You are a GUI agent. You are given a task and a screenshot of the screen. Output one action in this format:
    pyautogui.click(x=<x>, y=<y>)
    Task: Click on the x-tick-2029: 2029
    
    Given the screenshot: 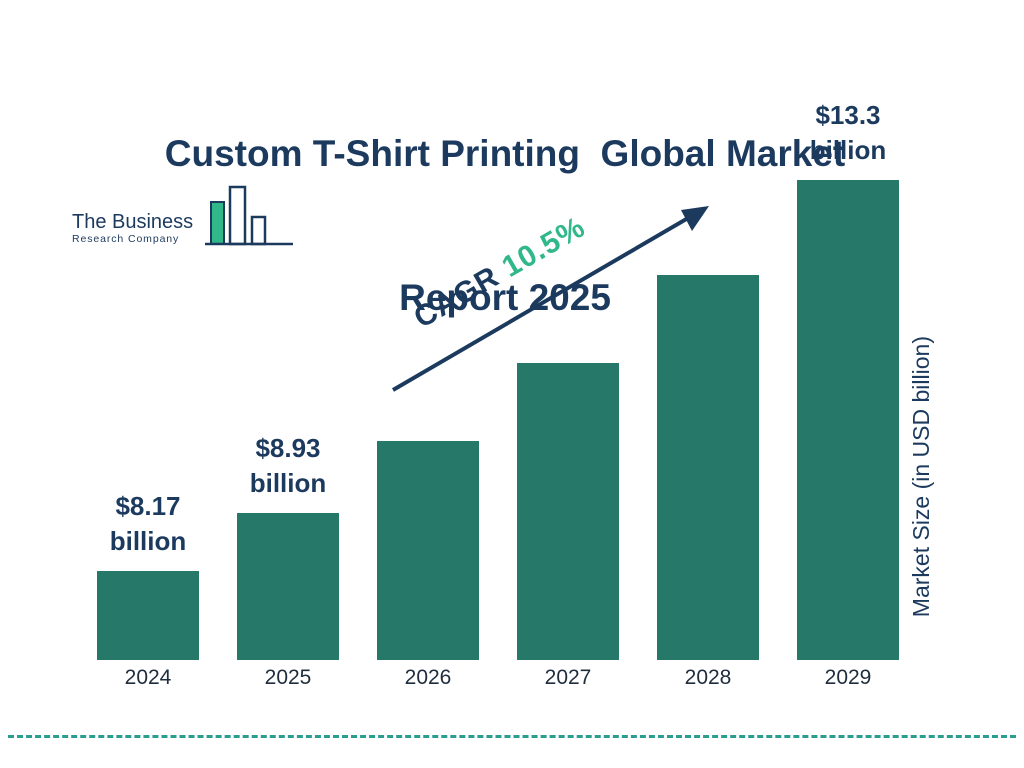 What is the action you would take?
    pyautogui.click(x=848, y=677)
    